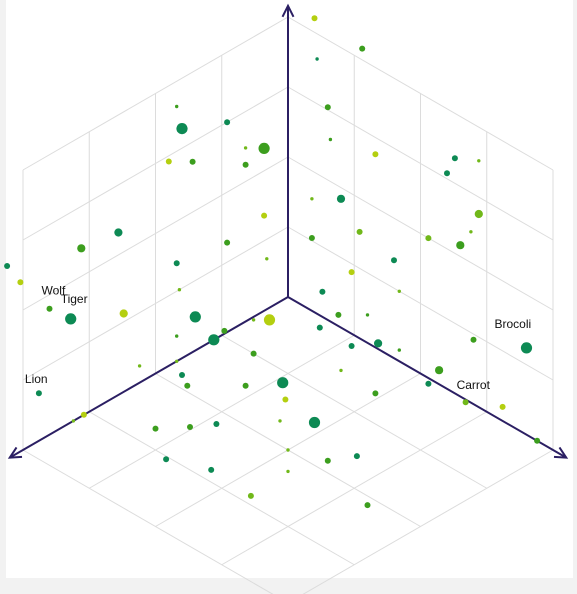 Image resolution: width=577 pixels, height=594 pixels. Describe the element at coordinates (513, 324) in the screenshot. I see `point-label: Brocoli` at that location.